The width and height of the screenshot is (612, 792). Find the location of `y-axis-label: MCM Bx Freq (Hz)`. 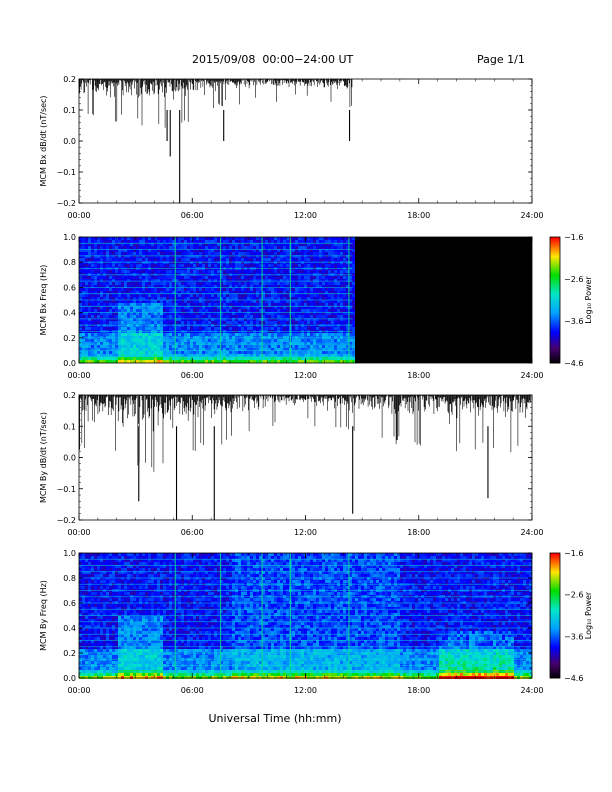

y-axis-label: MCM Bx Freq (Hz) is located at coordinates (43, 300).